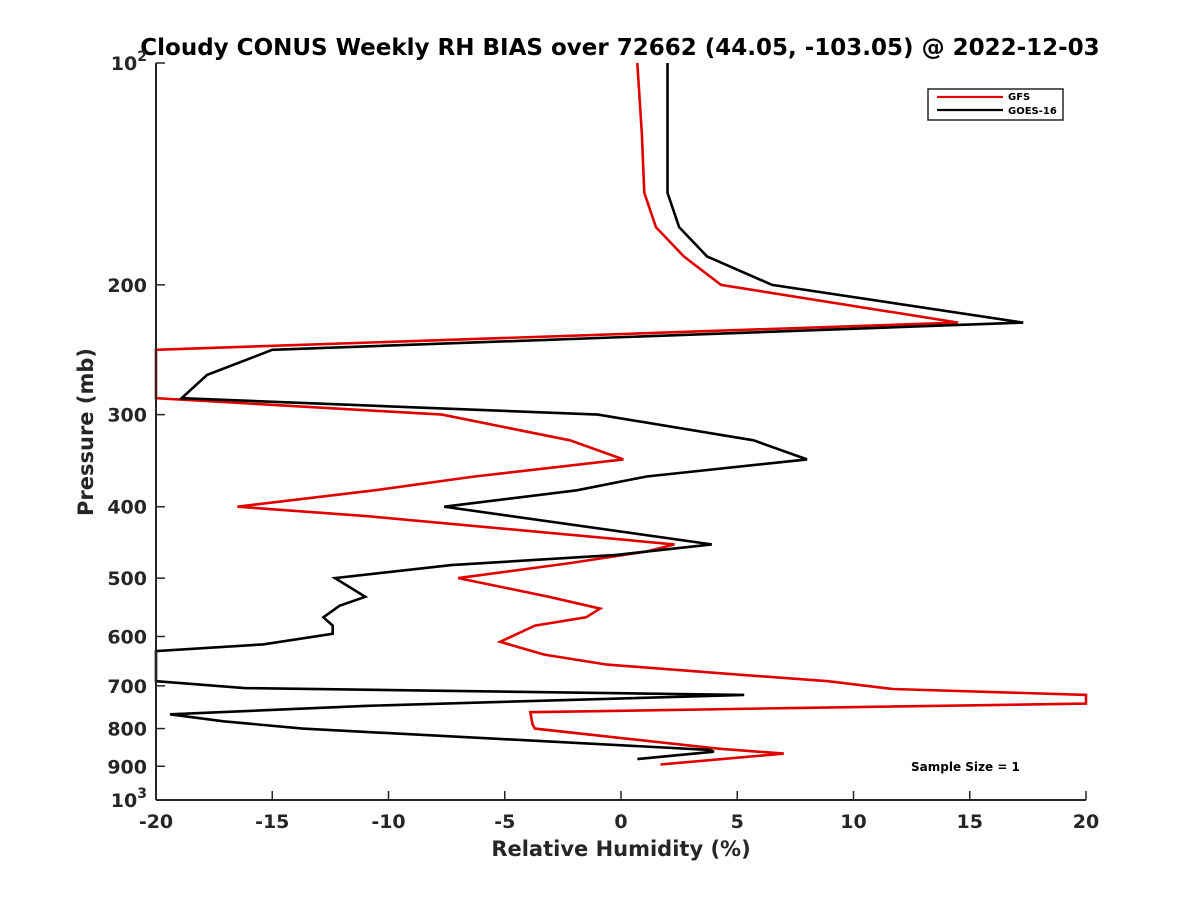  I want to click on x-tick-label: 0, so click(620, 822).